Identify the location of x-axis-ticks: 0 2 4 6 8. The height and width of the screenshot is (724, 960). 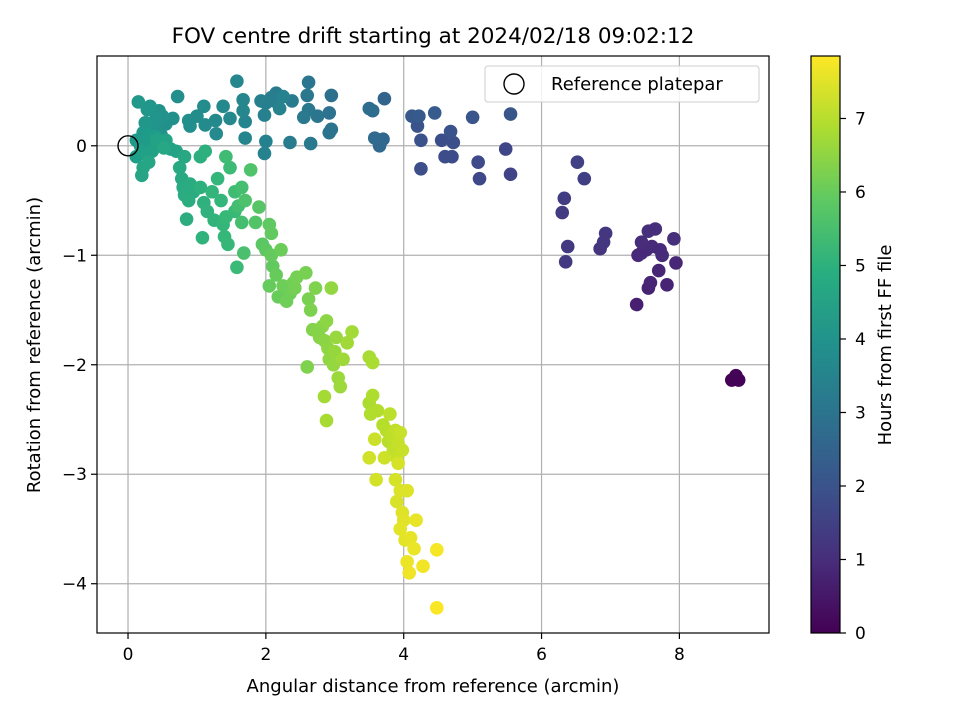
(404, 649).